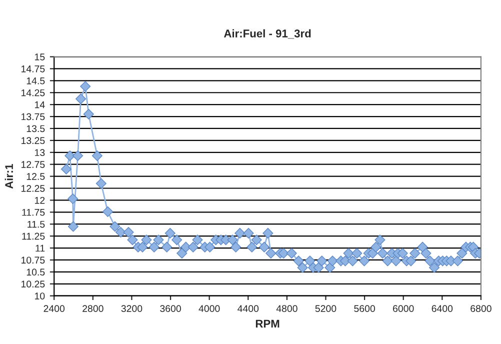 Image resolution: width=501 pixels, height=344 pixels. Describe the element at coordinates (268, 324) in the screenshot. I see `x-axis-title: RPM` at that location.